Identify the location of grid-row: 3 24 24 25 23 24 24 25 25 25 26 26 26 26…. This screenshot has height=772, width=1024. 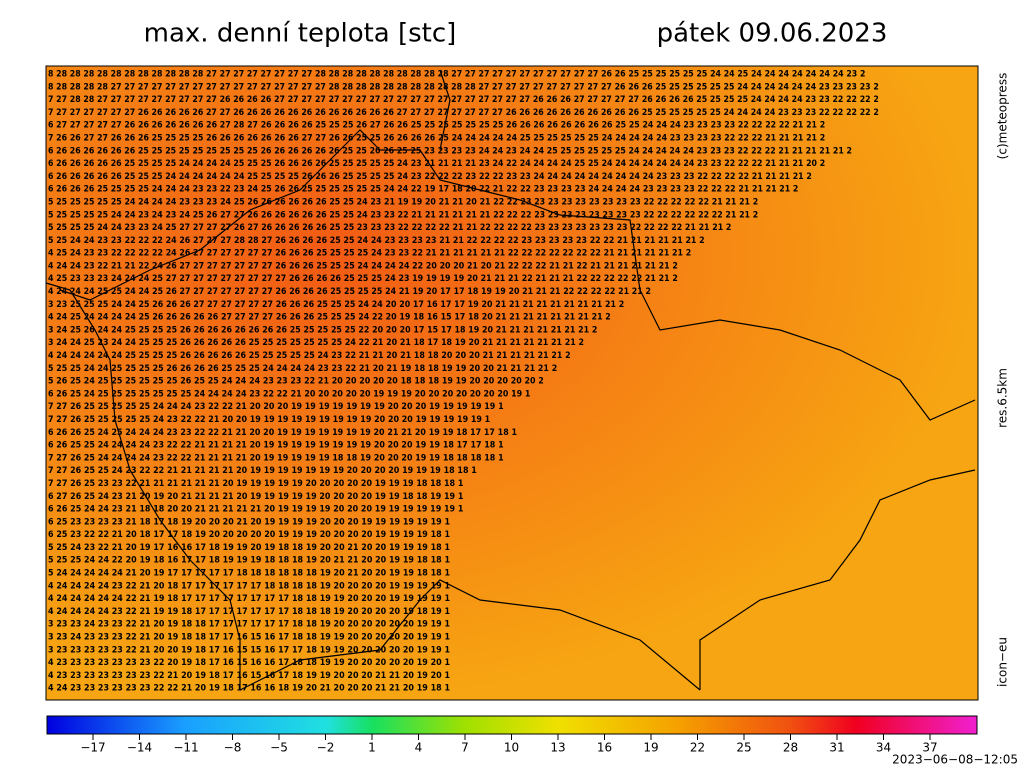
(316, 343).